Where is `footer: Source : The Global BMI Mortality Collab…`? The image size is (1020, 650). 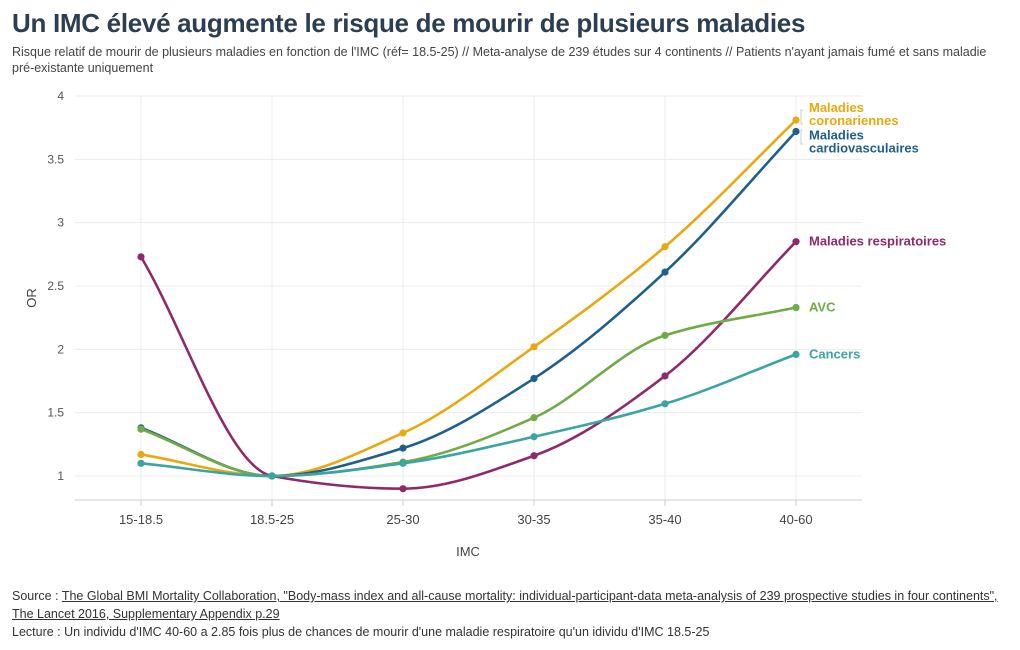 footer: Source : The Global BMI Mortality Collab… is located at coordinates (509, 614).